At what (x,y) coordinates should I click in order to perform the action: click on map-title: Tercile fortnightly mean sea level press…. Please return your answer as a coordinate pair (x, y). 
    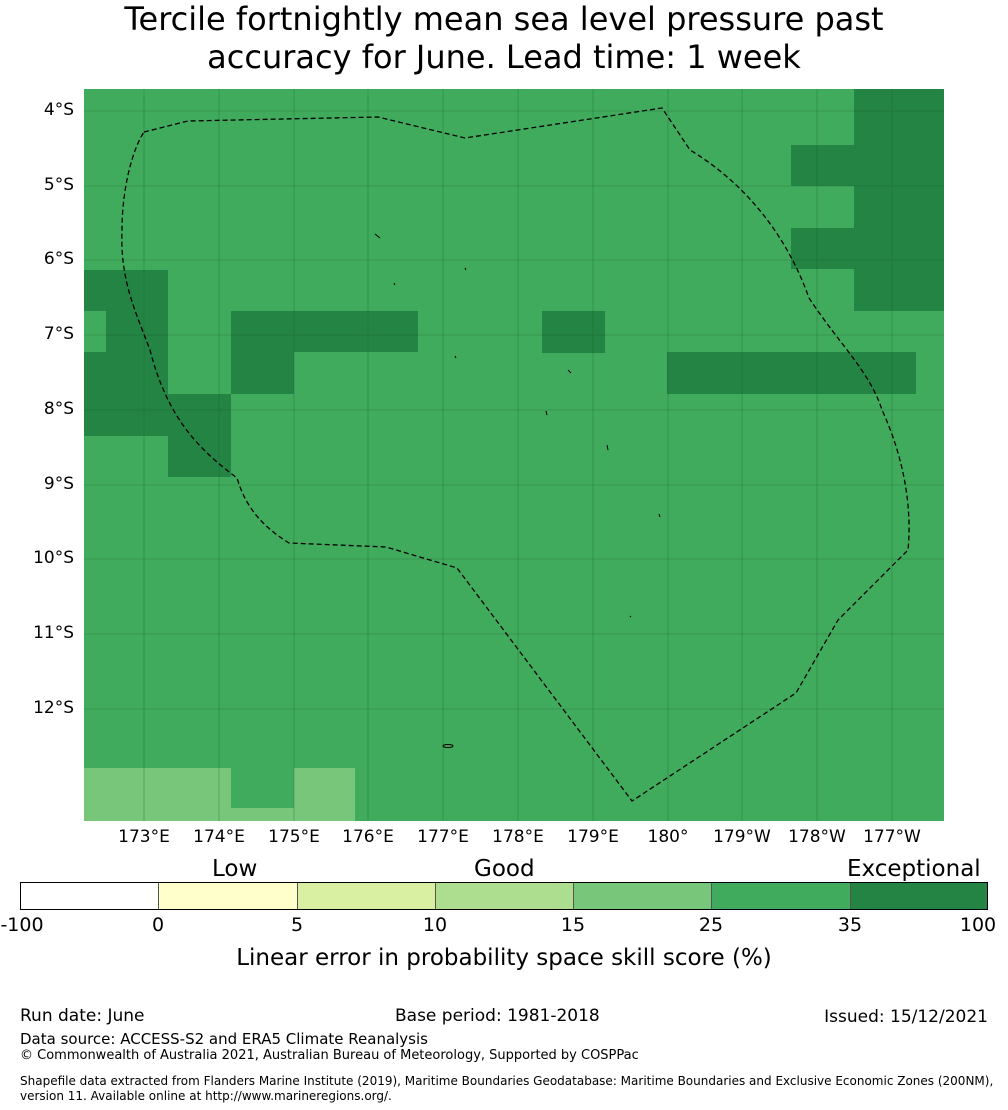
    Looking at the image, I should click on (504, 38).